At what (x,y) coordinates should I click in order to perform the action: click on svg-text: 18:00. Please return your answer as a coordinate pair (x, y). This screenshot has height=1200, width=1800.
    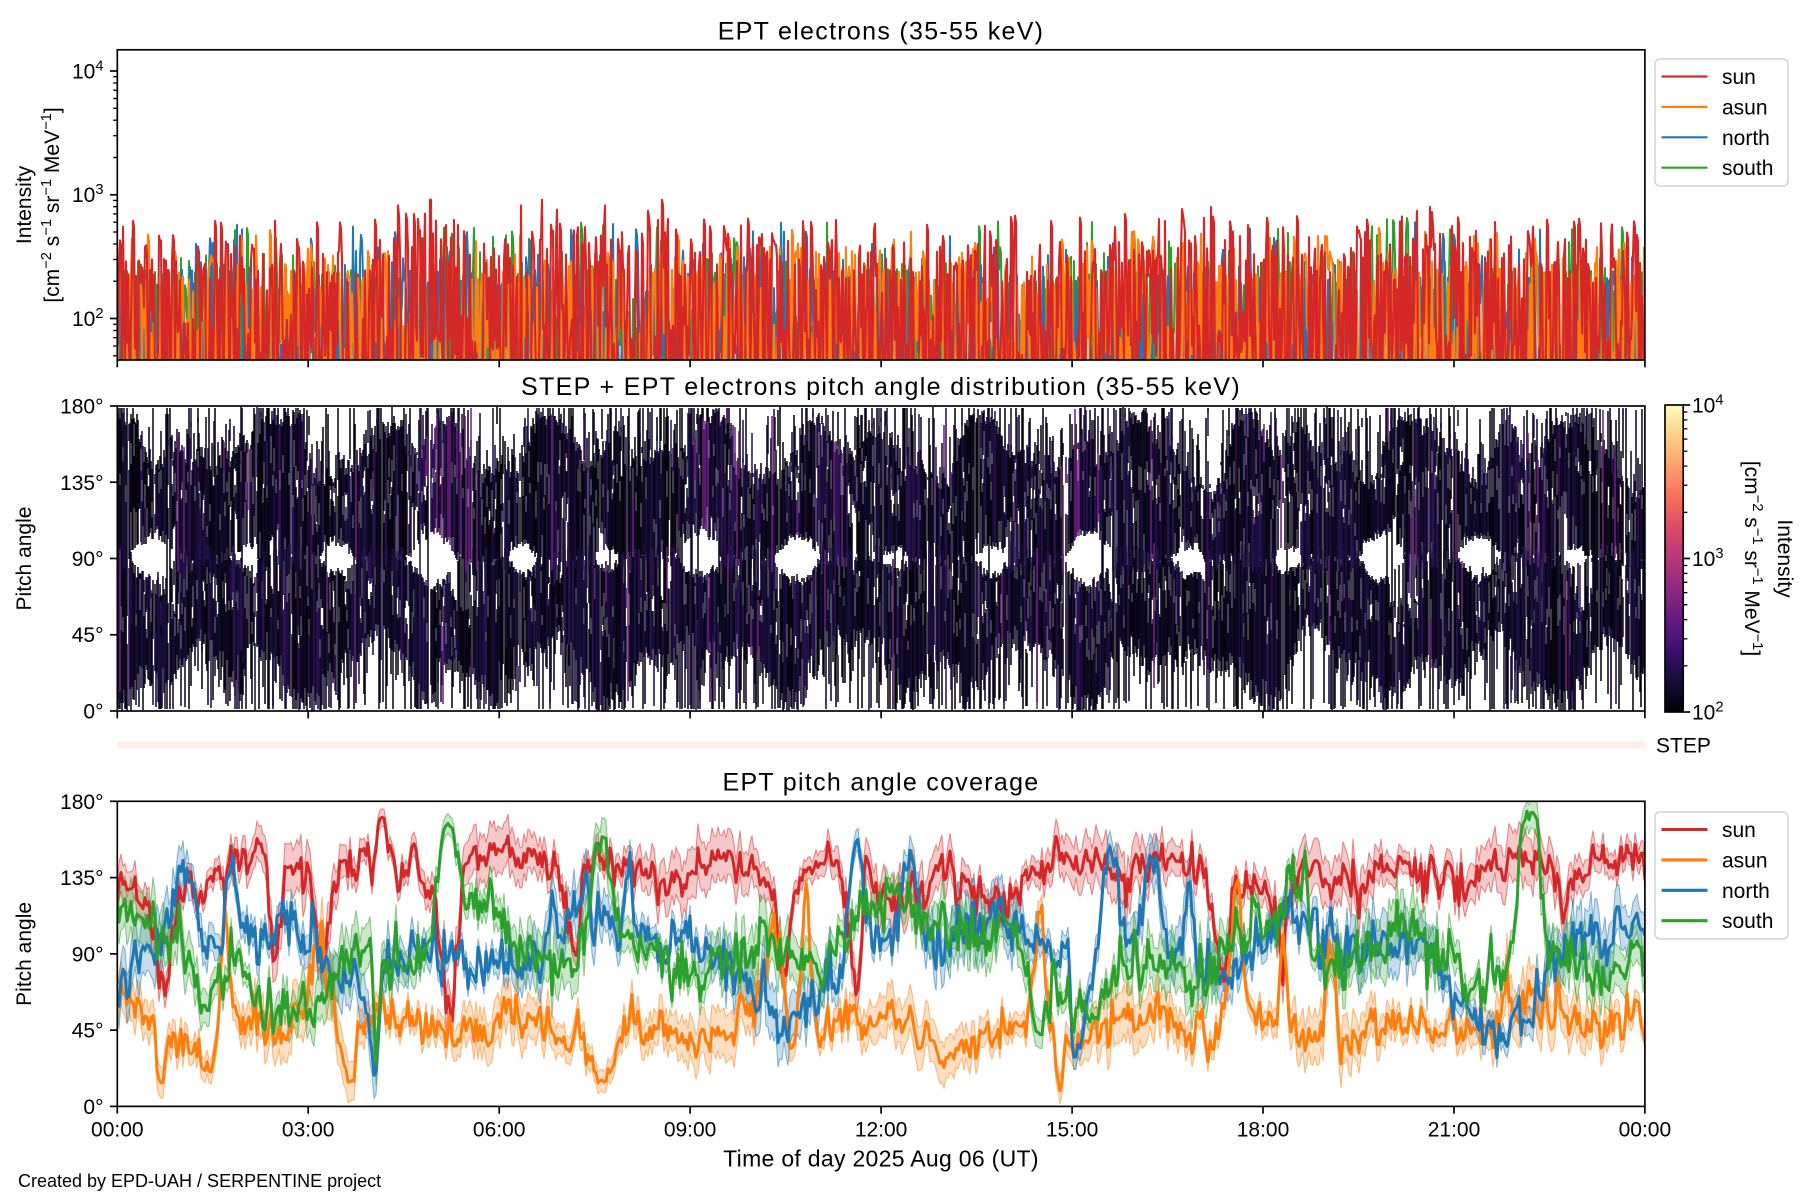
    Looking at the image, I should click on (1263, 1130).